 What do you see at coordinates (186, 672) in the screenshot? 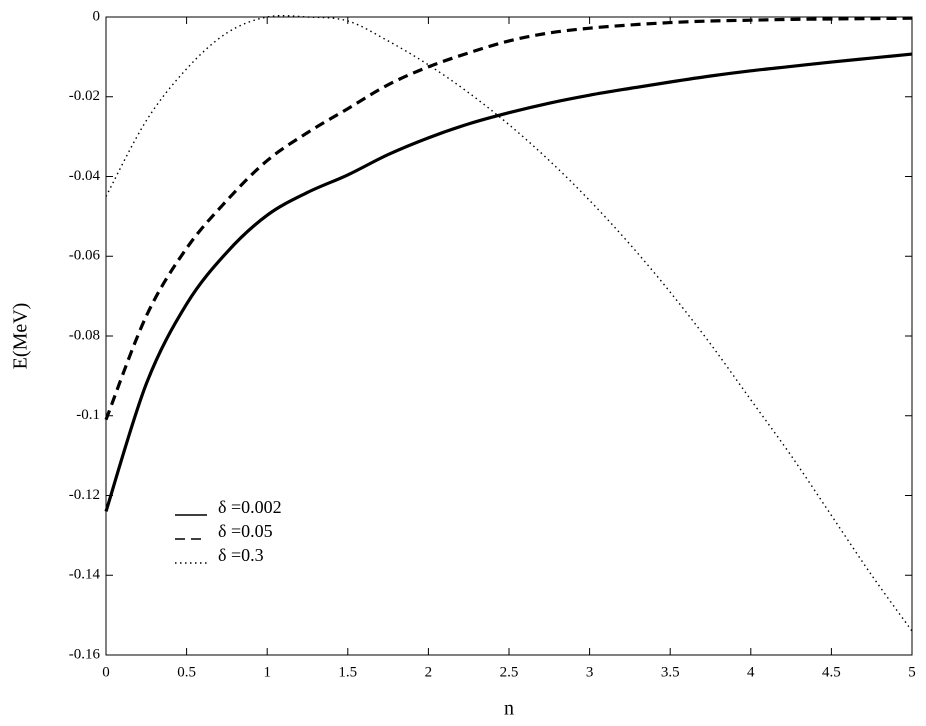
I see `x-tick-label: 0.5` at bounding box center [186, 672].